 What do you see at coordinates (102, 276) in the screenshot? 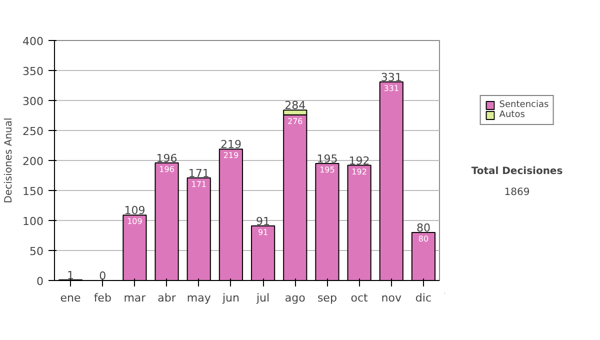
I see `total-label: 0` at bounding box center [102, 276].